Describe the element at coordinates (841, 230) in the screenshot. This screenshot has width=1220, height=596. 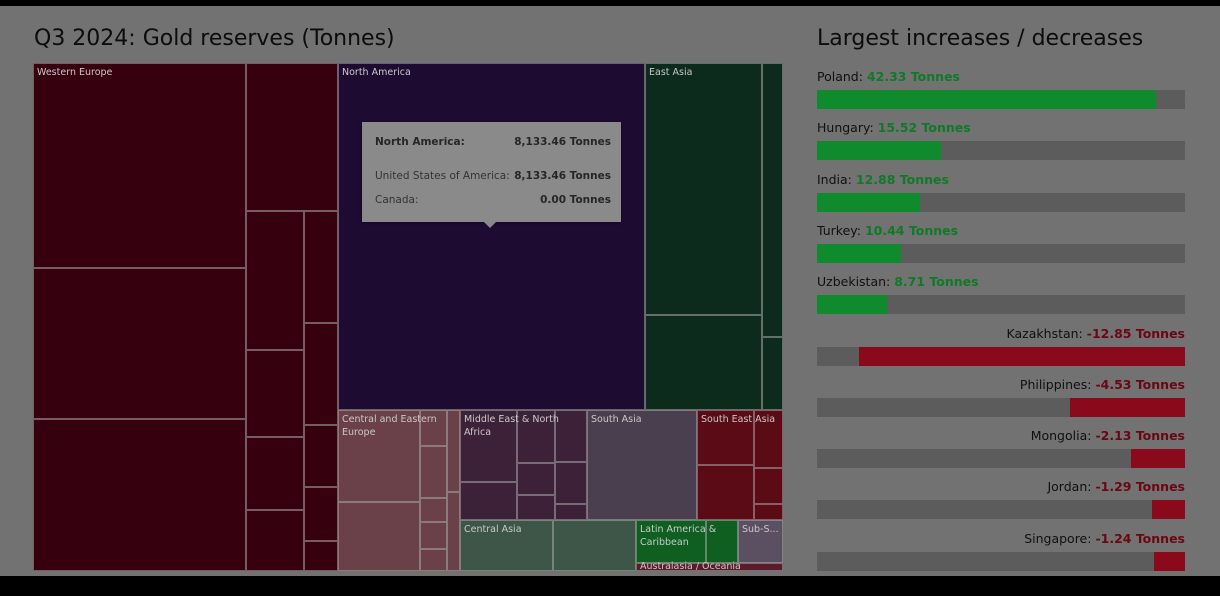
I see `country-name: Turkey:` at that location.